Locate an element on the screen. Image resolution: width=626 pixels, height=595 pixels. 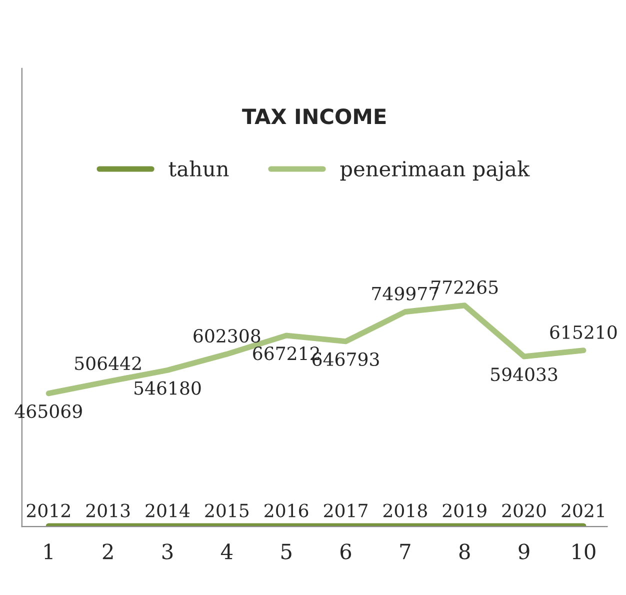
x-tick-label: 9 is located at coordinates (524, 552).